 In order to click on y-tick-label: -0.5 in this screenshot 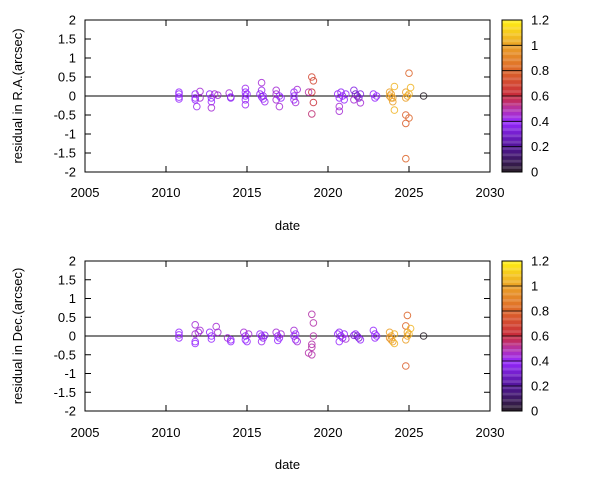, I will do `click(65, 354)`.